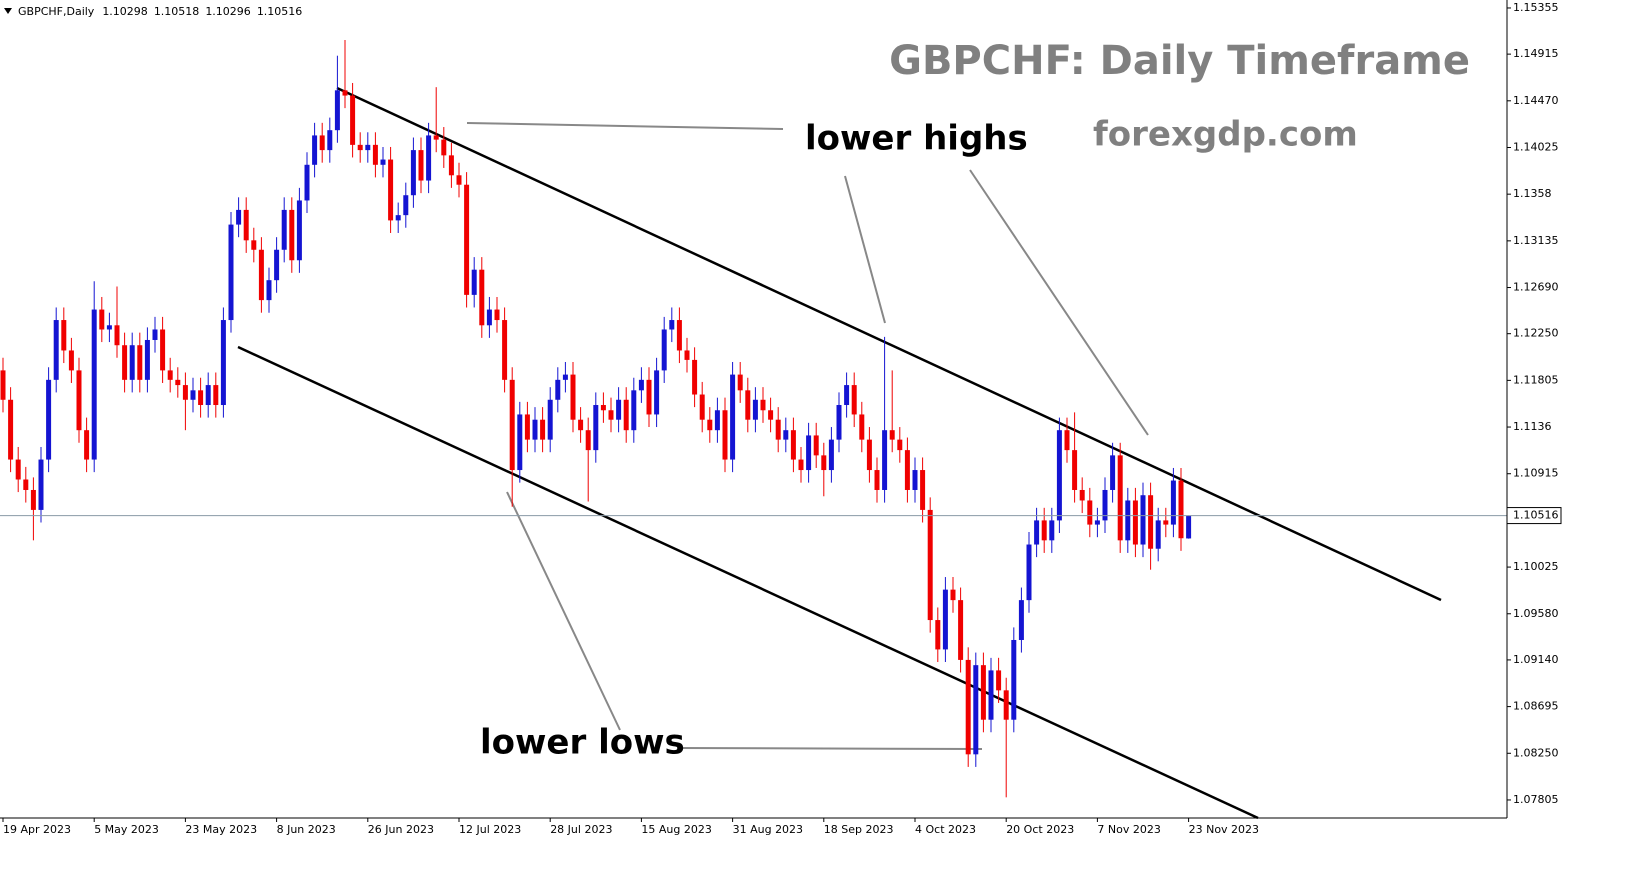 The width and height of the screenshot is (1649, 888). Describe the element at coordinates (1536, 240) in the screenshot. I see `y-tick-label: 1.13135` at that location.